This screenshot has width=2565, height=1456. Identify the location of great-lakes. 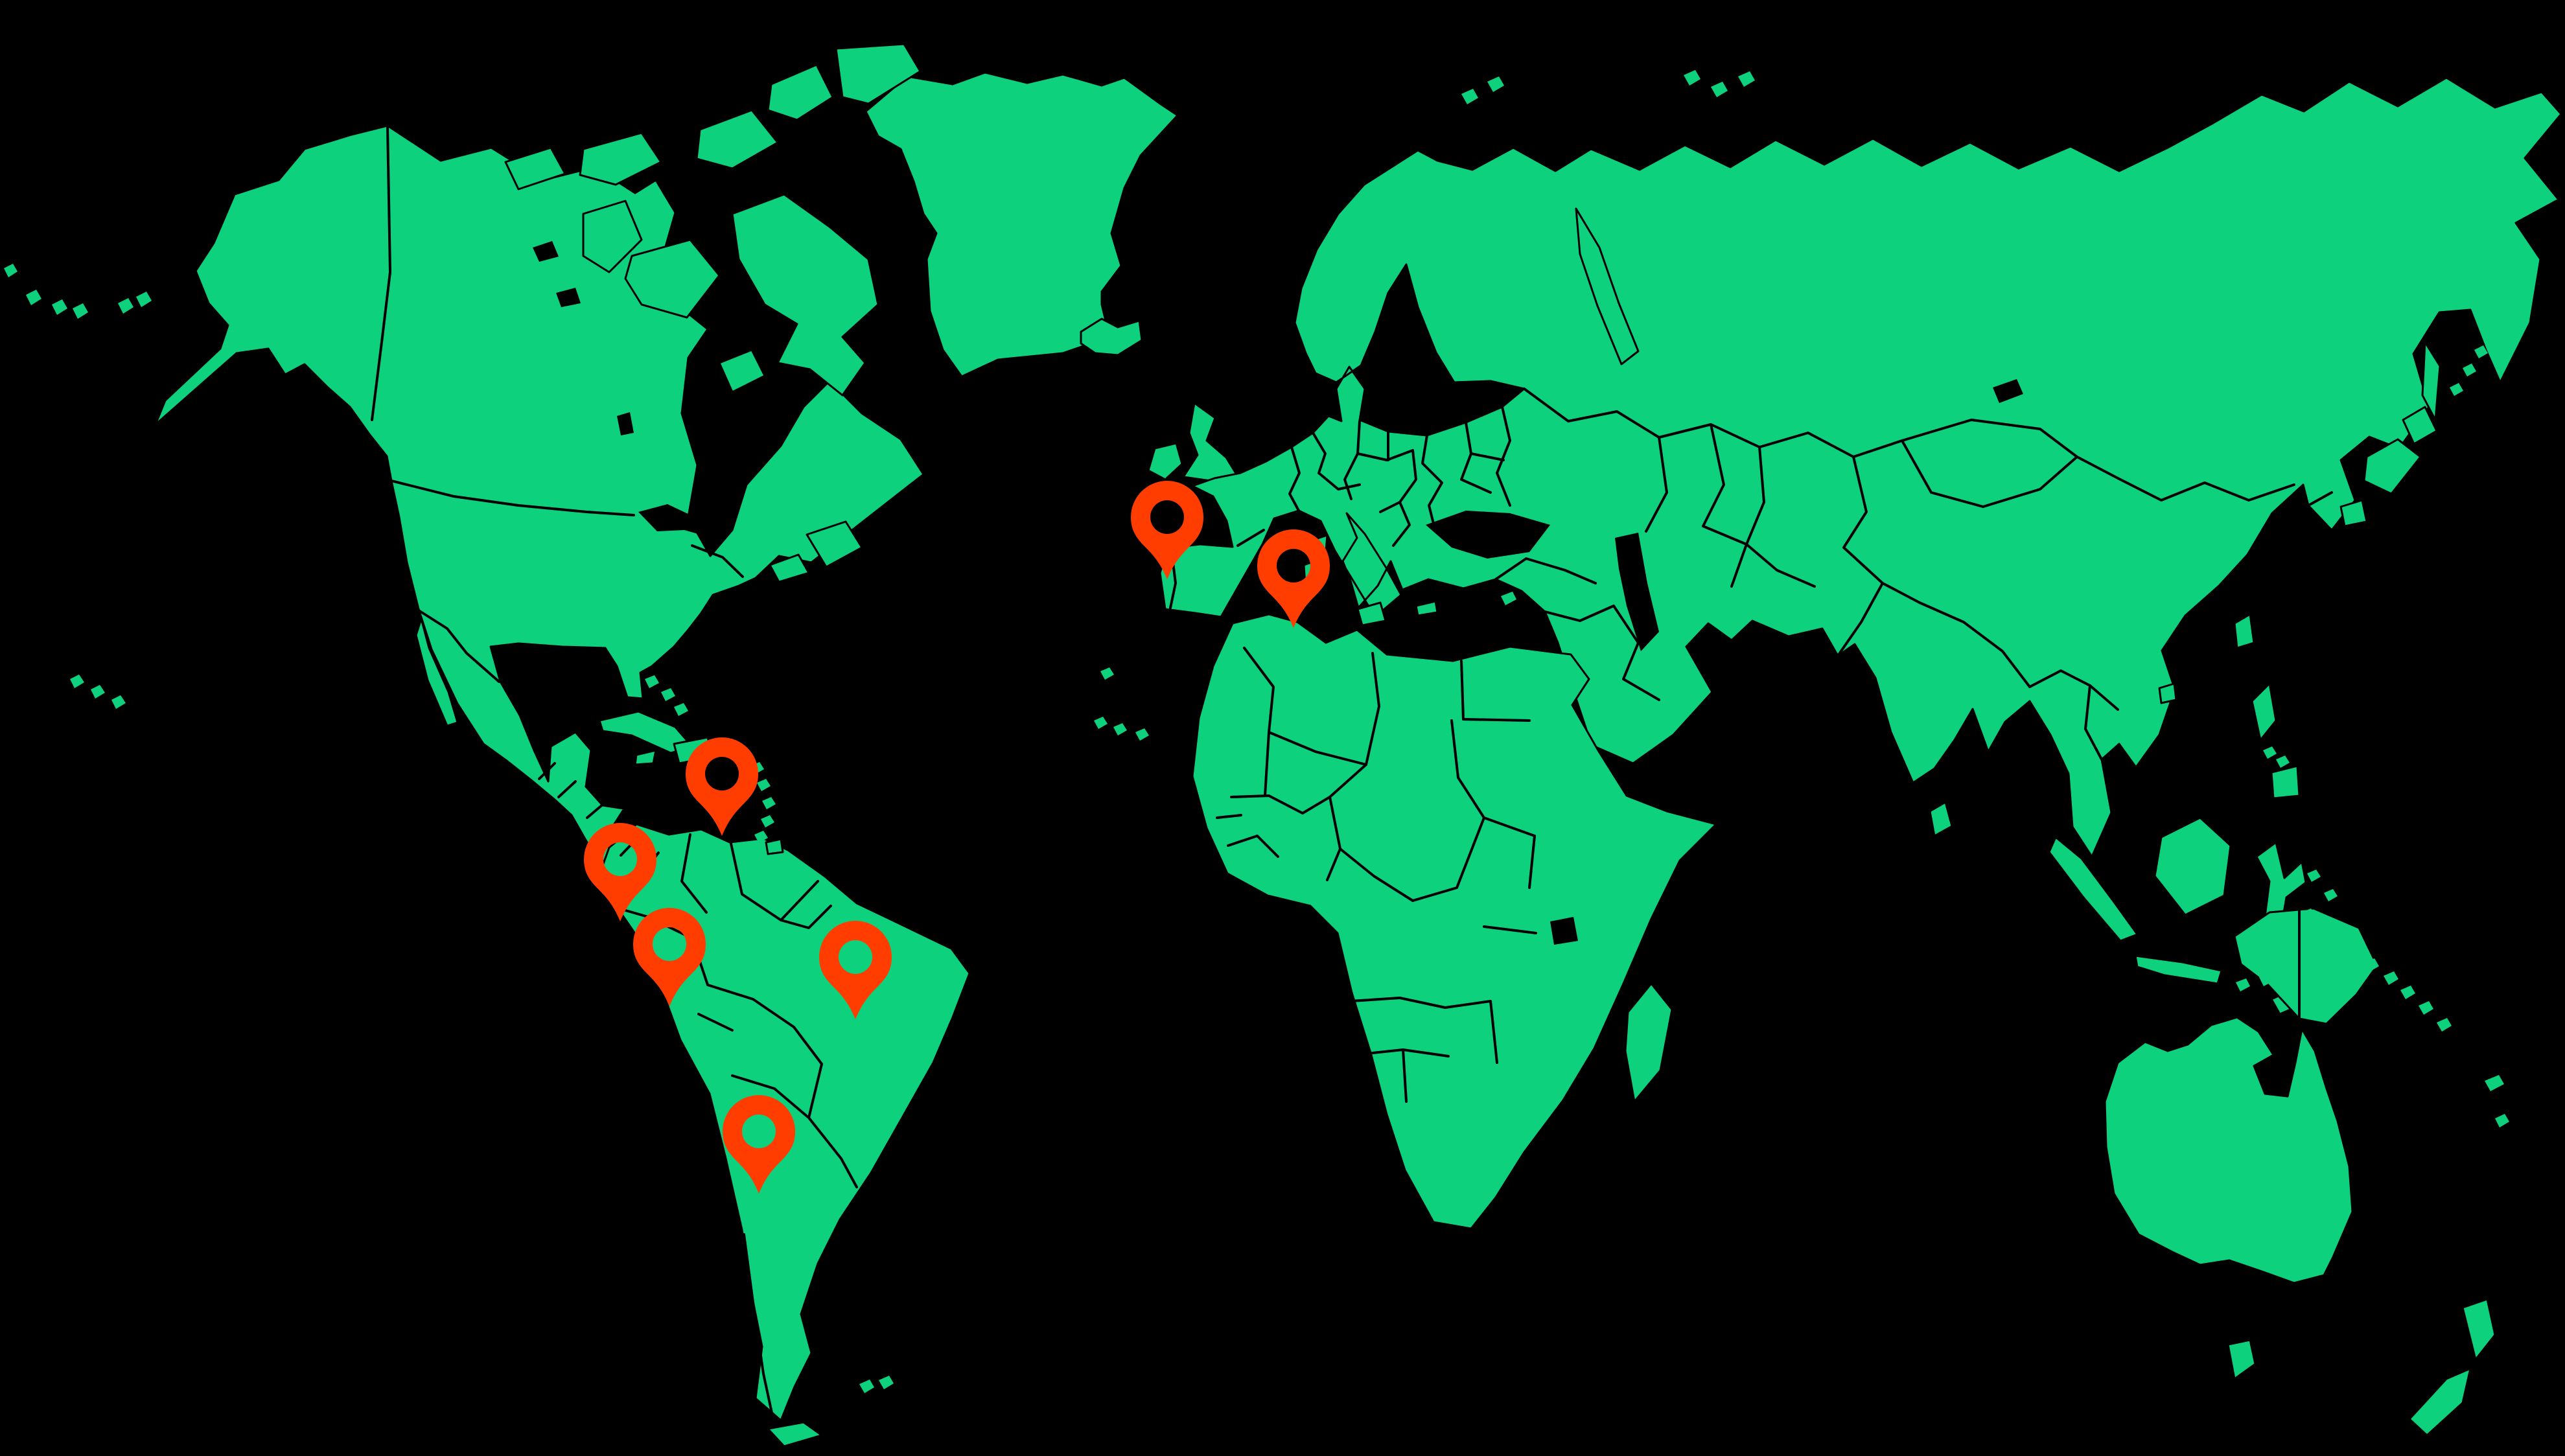
(687, 521).